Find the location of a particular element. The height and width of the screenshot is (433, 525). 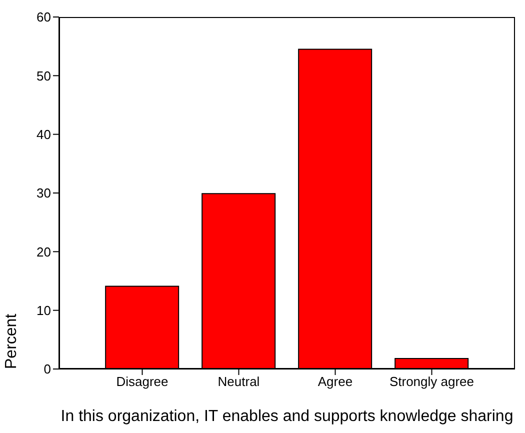

x-tick-label: Agree is located at coordinates (335, 382).